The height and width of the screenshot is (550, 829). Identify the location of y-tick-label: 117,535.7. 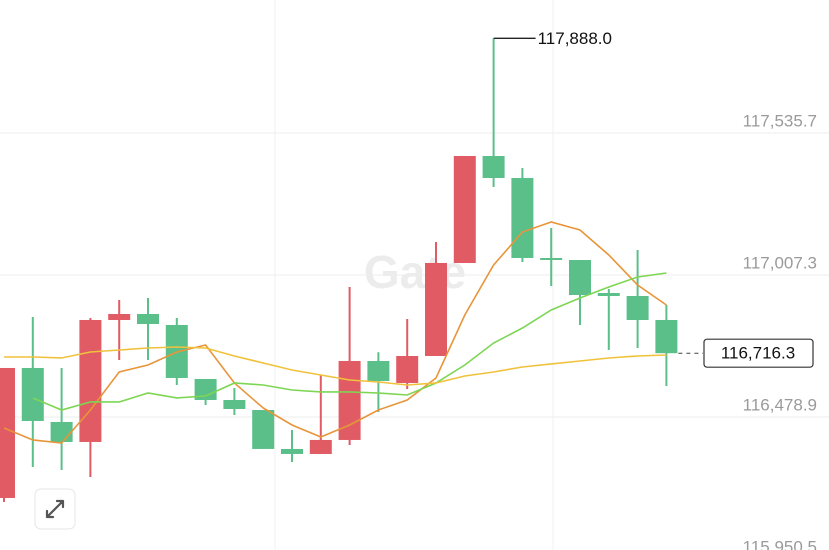
(780, 120).